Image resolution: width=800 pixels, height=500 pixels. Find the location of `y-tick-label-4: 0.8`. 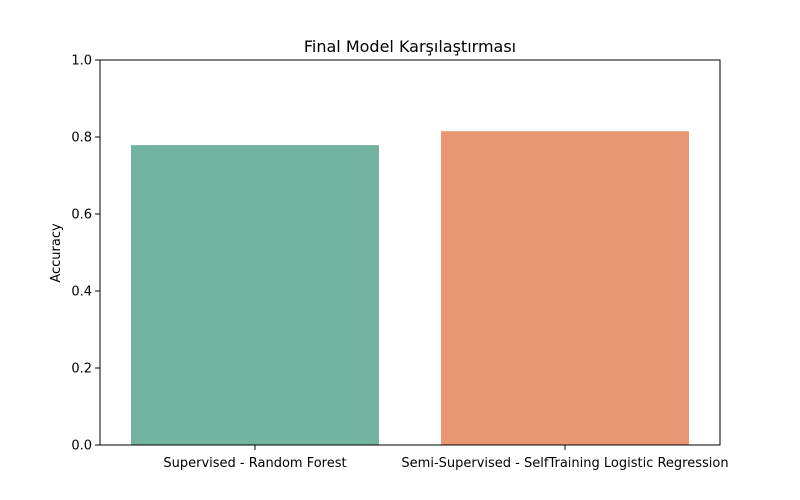

y-tick-label-4: 0.8 is located at coordinates (81, 138).